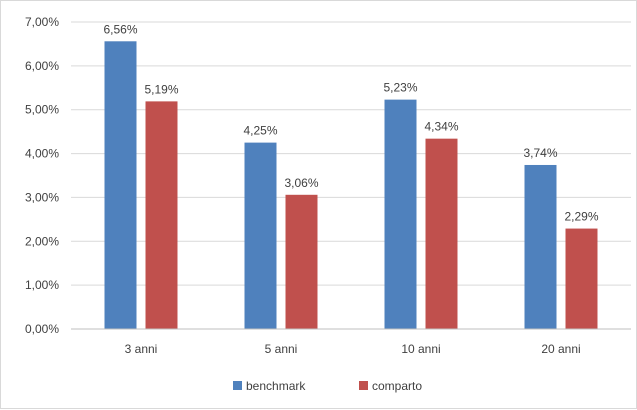 The image size is (637, 410). I want to click on data-label-benchmark: 3,74%, so click(540, 153).